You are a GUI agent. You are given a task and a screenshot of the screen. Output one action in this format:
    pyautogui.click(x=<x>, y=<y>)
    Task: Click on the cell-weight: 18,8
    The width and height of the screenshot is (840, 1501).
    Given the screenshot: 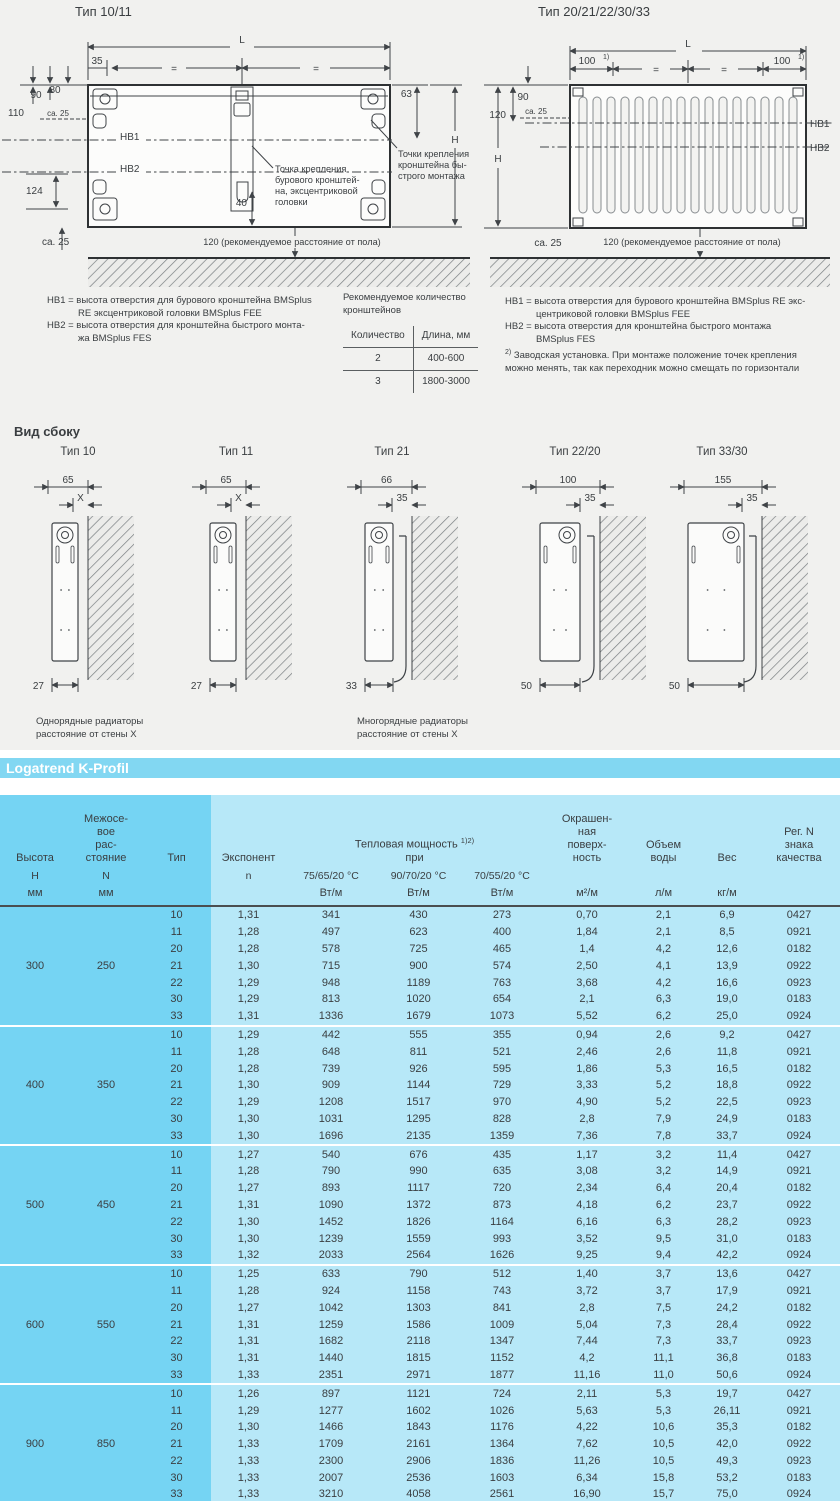 What is the action you would take?
    pyautogui.click(x=727, y=1085)
    